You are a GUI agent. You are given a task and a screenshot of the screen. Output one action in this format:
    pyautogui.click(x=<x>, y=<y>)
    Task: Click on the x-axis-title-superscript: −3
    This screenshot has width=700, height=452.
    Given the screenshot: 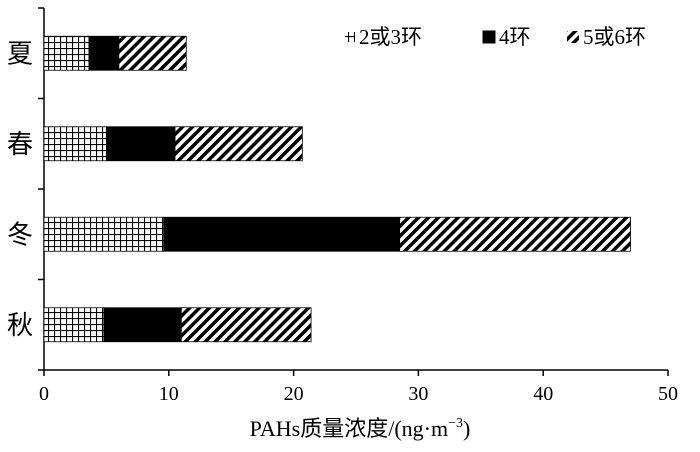 What is the action you would take?
    pyautogui.click(x=455, y=423)
    